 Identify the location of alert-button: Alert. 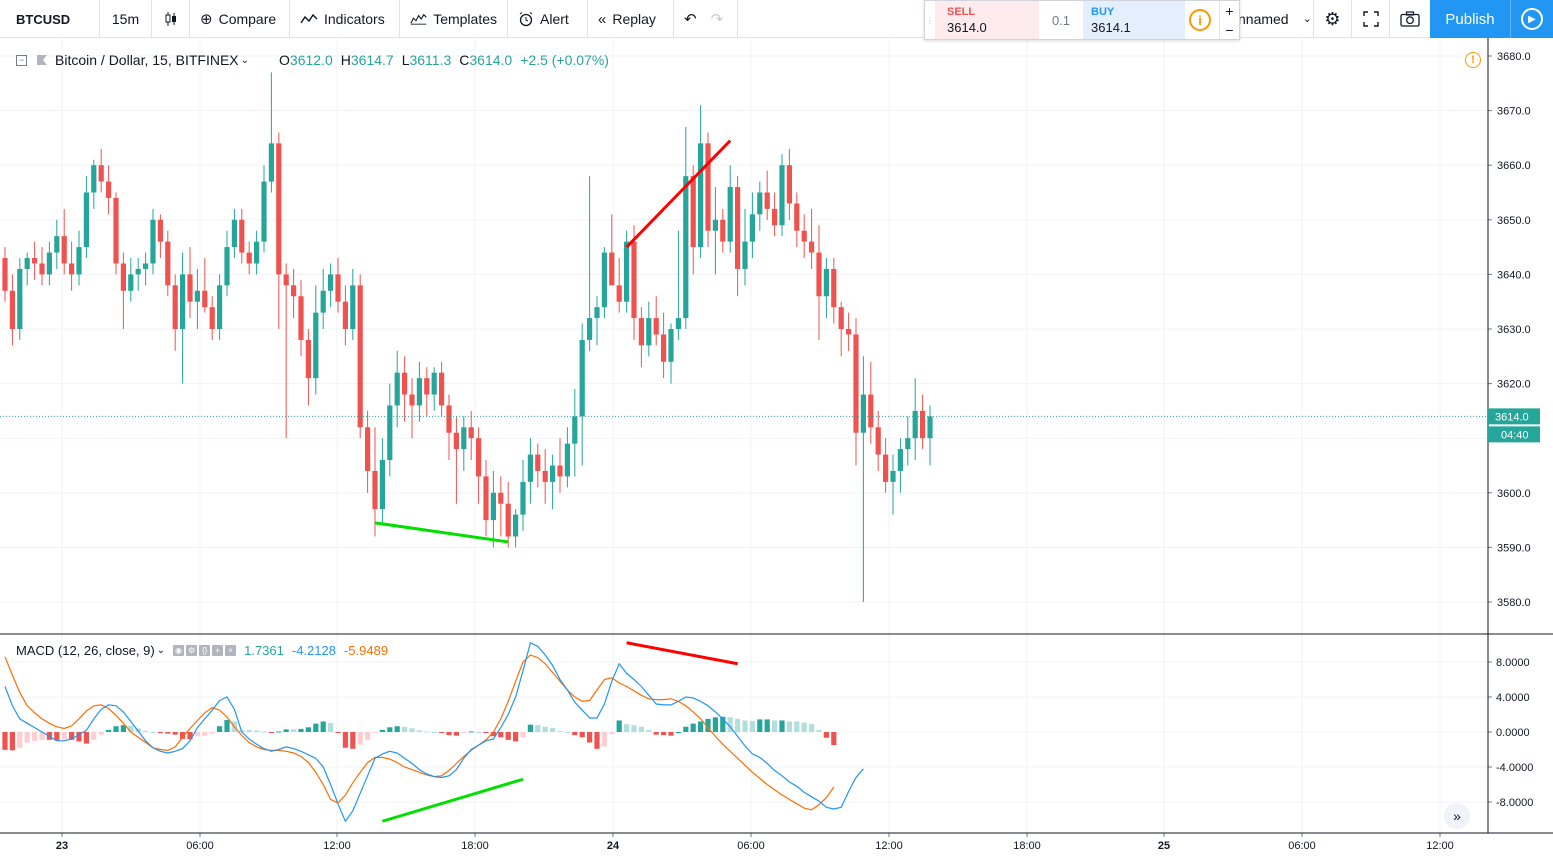
(548, 19).